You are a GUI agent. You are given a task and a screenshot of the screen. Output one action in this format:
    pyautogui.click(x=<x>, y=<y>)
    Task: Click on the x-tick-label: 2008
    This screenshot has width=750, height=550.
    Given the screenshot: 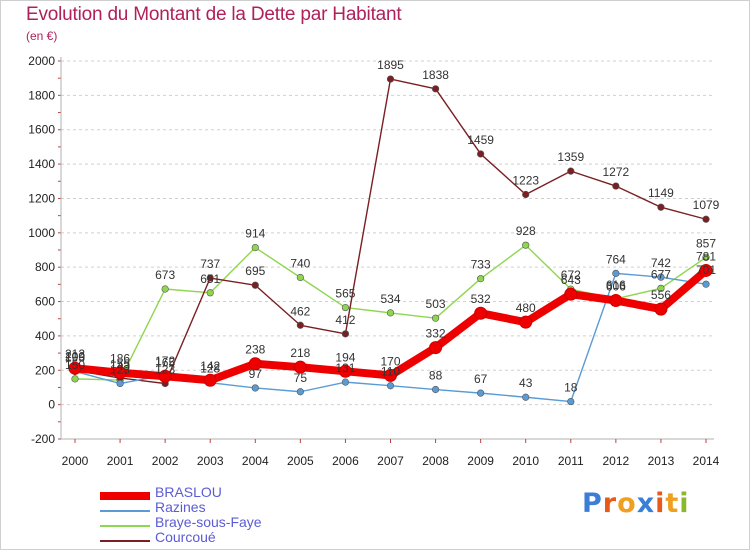 What is the action you would take?
    pyautogui.click(x=435, y=461)
    